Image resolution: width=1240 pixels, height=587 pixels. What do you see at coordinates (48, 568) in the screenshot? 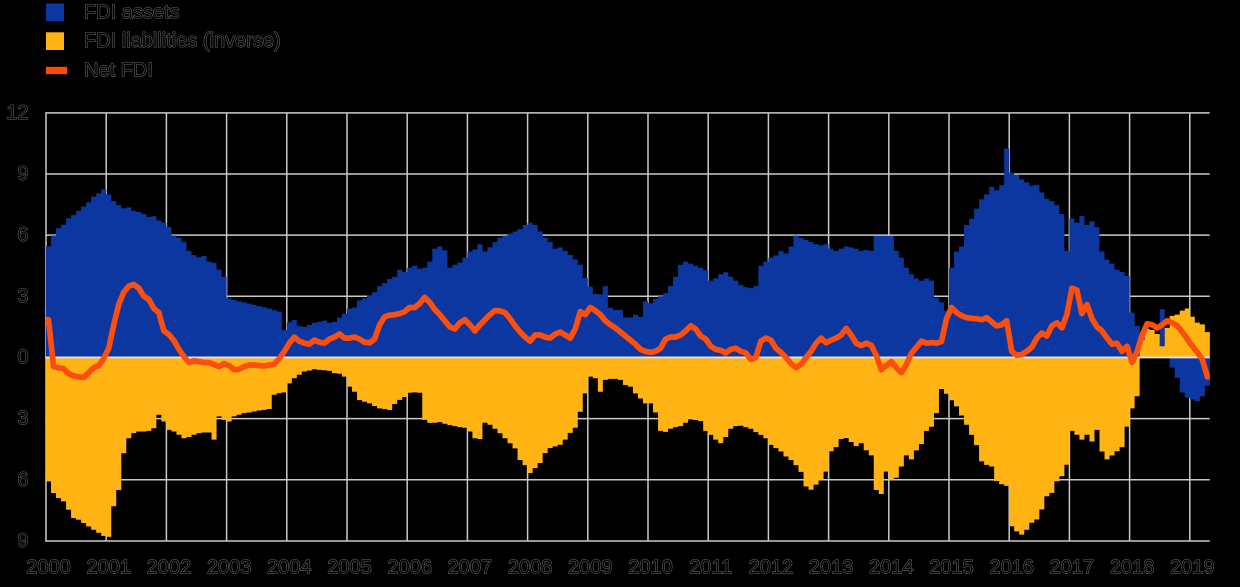
I see `svg-text: 2000` at bounding box center [48, 568].